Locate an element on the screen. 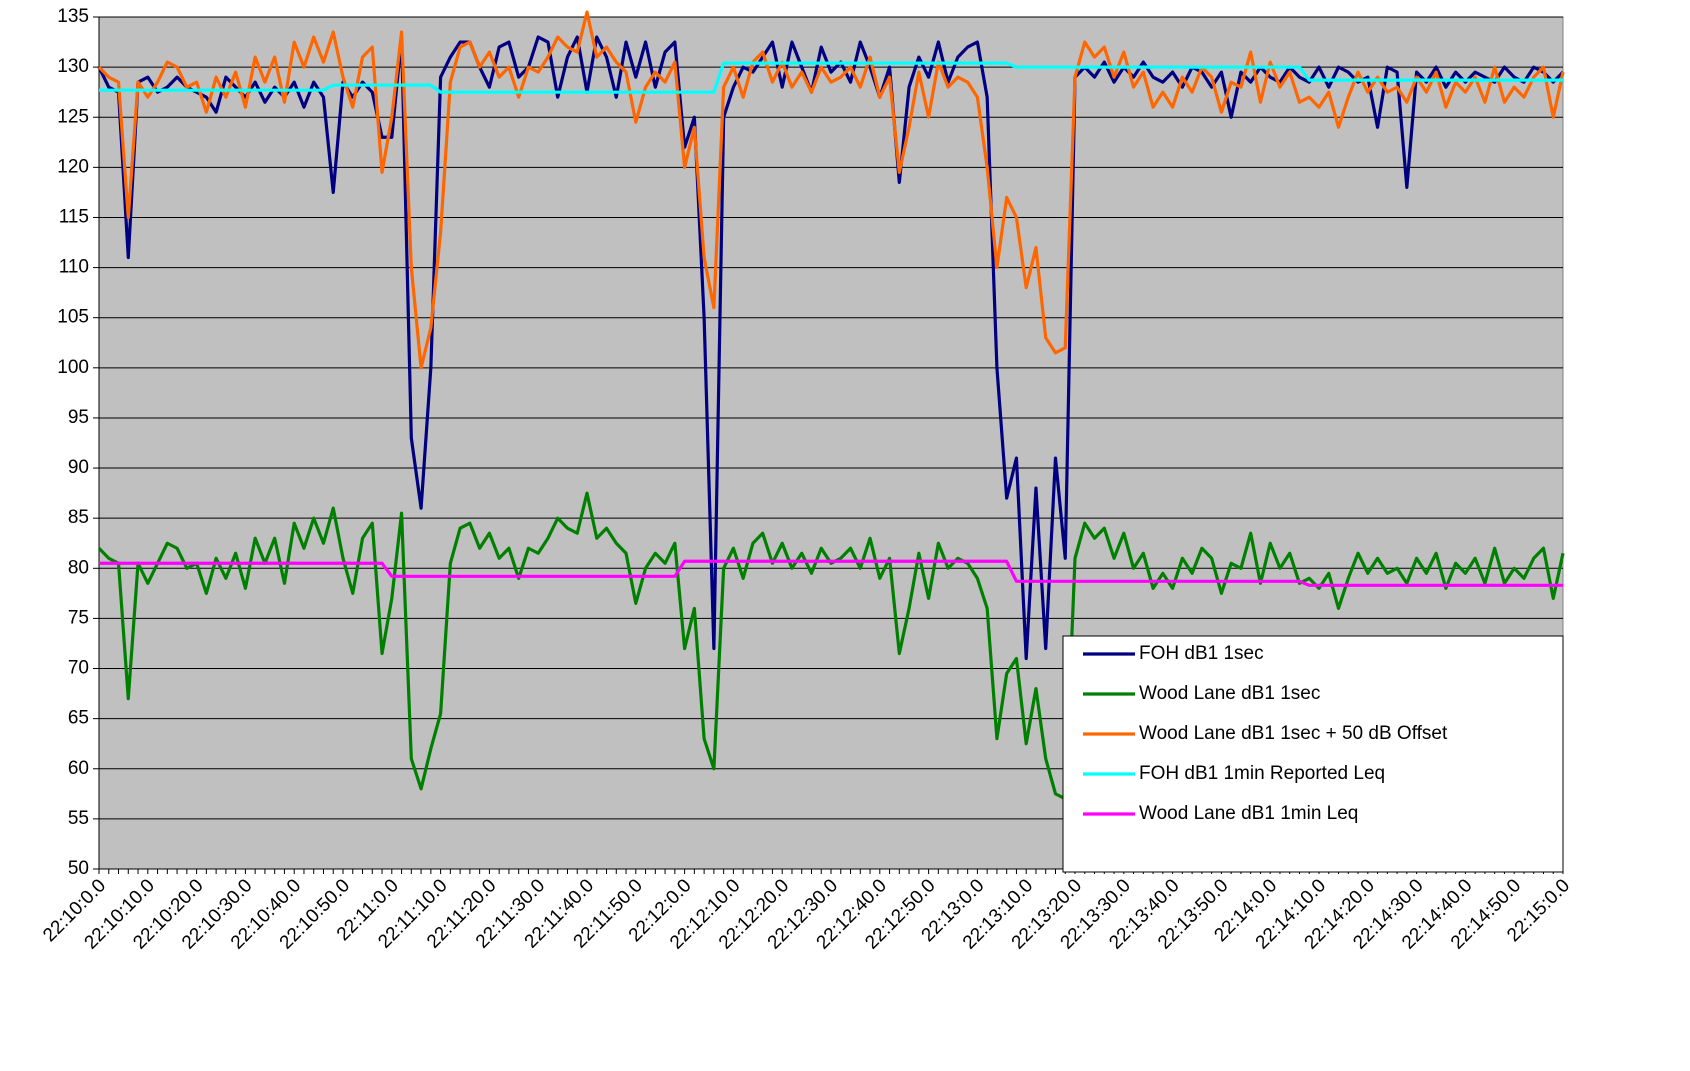  y-tick-label: 80 is located at coordinates (78, 567).